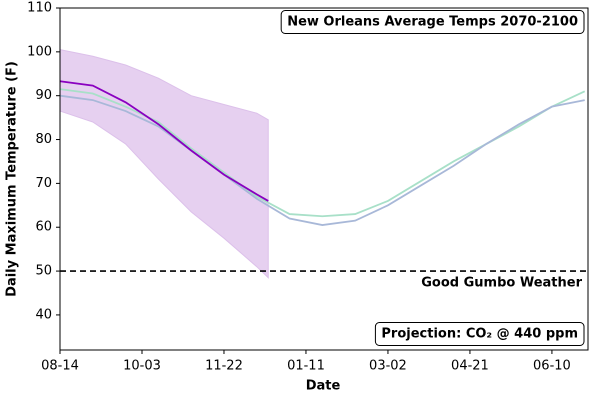 The image size is (600, 400). Describe the element at coordinates (306, 366) in the screenshot. I see `x-tick-label: 01-11` at that location.